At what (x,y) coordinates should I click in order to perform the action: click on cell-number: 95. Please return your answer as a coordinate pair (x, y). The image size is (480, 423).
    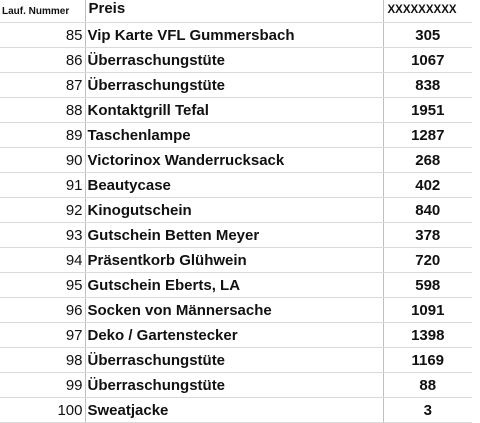
    Looking at the image, I should click on (43, 285).